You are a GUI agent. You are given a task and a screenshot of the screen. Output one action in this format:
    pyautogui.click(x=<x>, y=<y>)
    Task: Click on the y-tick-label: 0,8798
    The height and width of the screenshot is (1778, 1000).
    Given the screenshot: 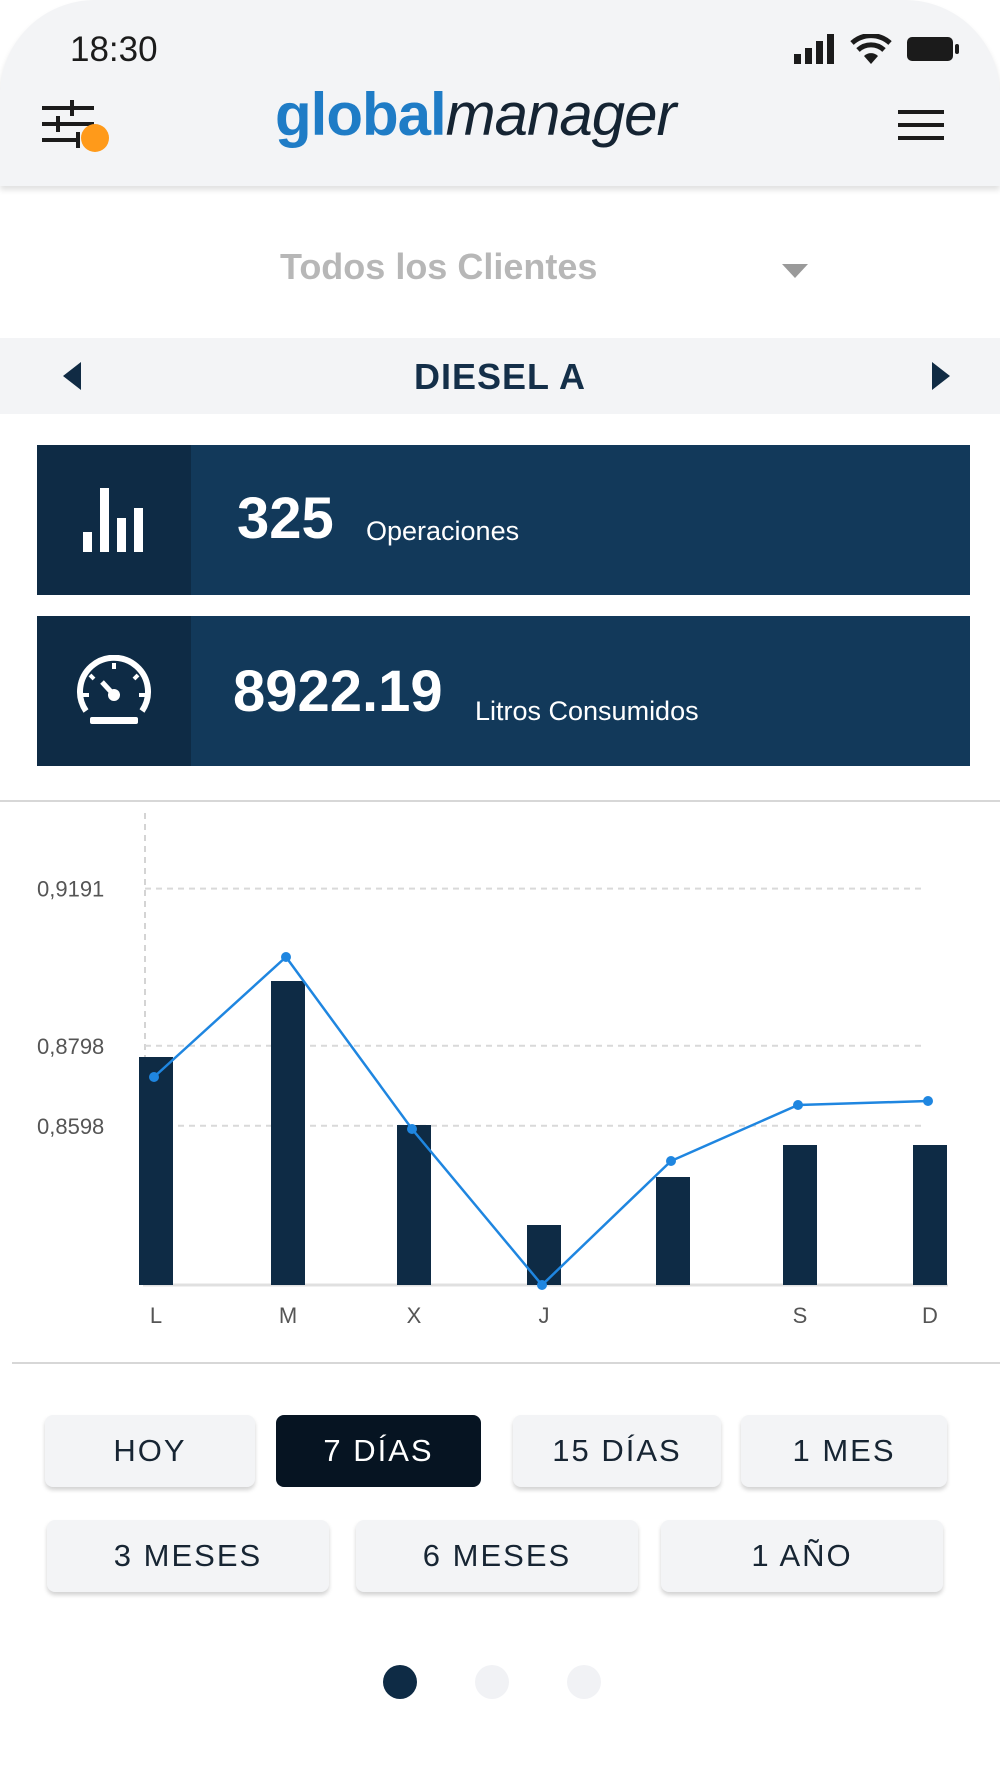 What is the action you would take?
    pyautogui.click(x=70, y=1046)
    